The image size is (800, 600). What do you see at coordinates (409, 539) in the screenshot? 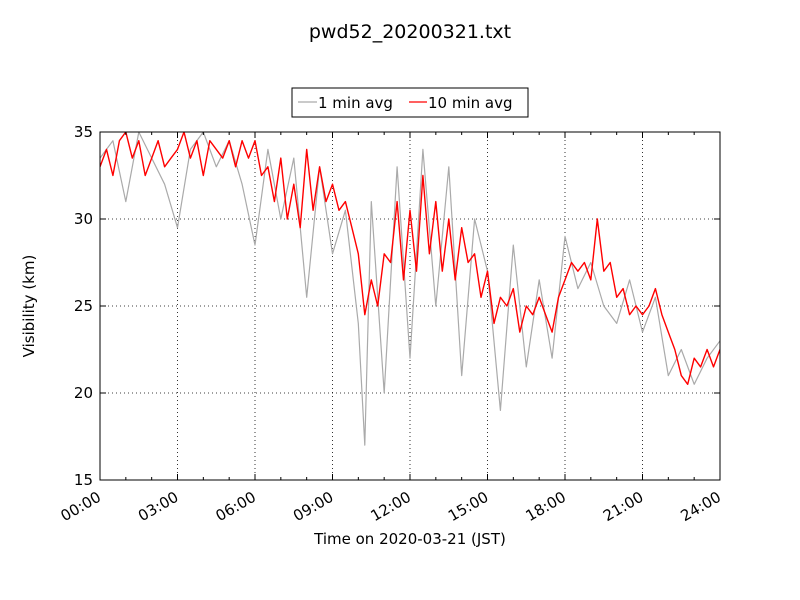
I see `x-axis-label: Time on 2020-03-21 (JST)` at bounding box center [409, 539].